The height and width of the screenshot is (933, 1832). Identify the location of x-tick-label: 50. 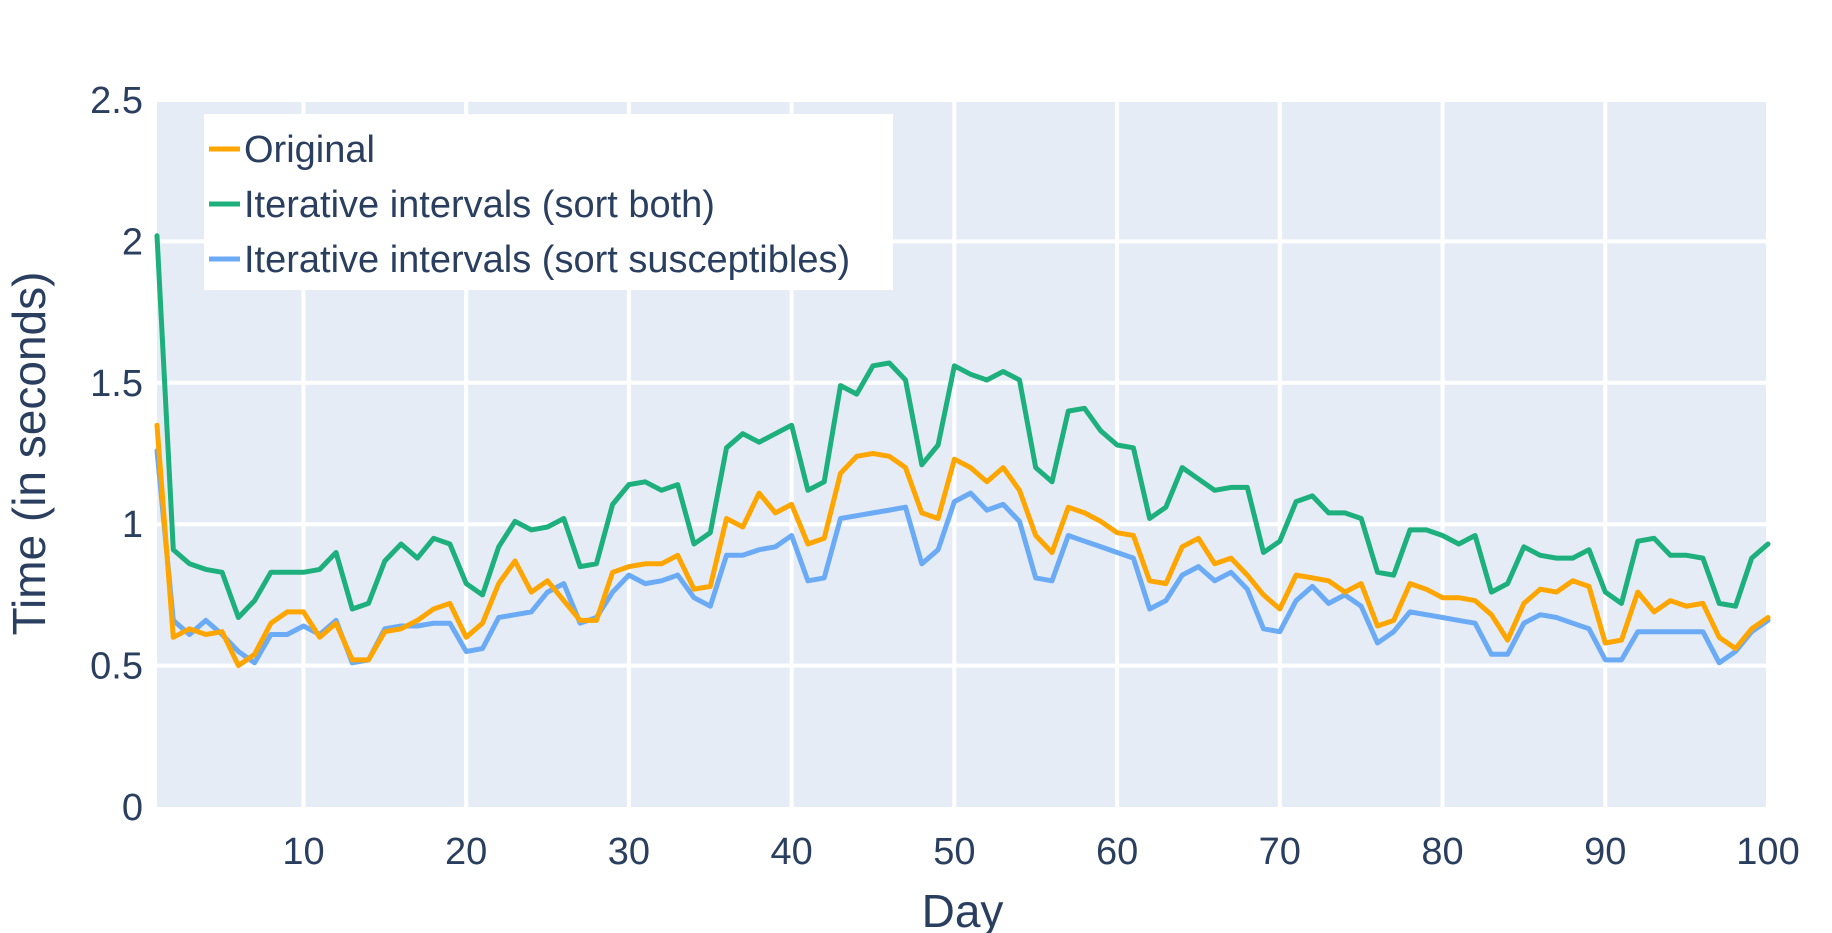
(954, 852).